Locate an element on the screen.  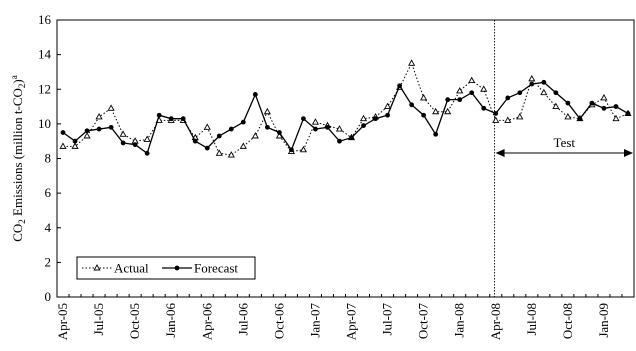
x-tick-label: Apr-08 is located at coordinates (495, 321).